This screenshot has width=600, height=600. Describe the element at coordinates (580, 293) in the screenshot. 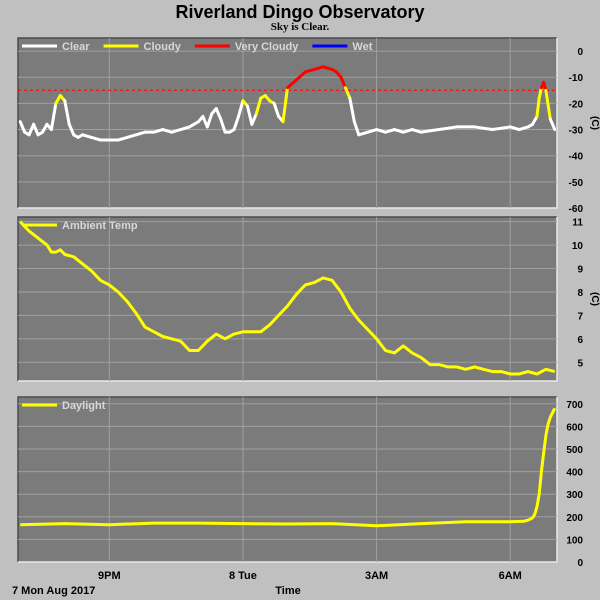

I see `y-tick-label: 8` at that location.